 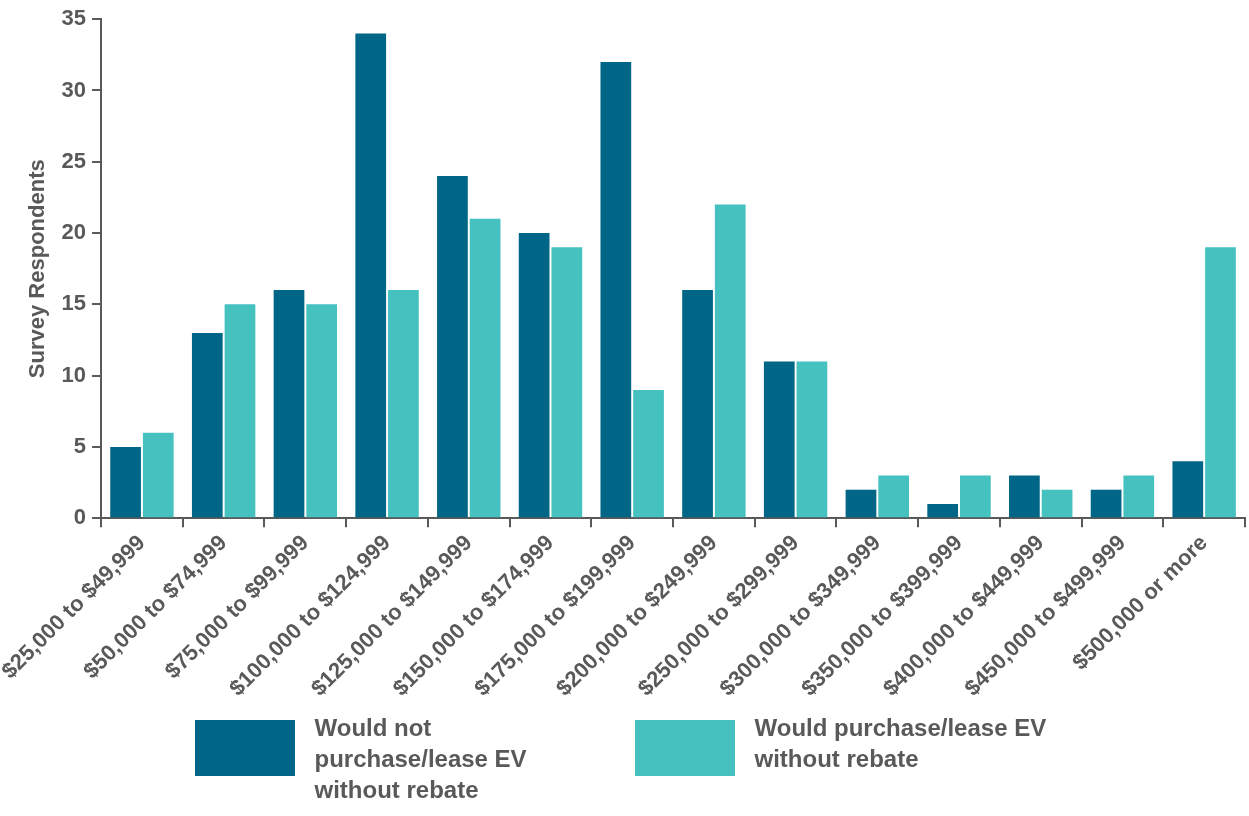 I want to click on y-tick-label: 10, so click(x=74, y=374).